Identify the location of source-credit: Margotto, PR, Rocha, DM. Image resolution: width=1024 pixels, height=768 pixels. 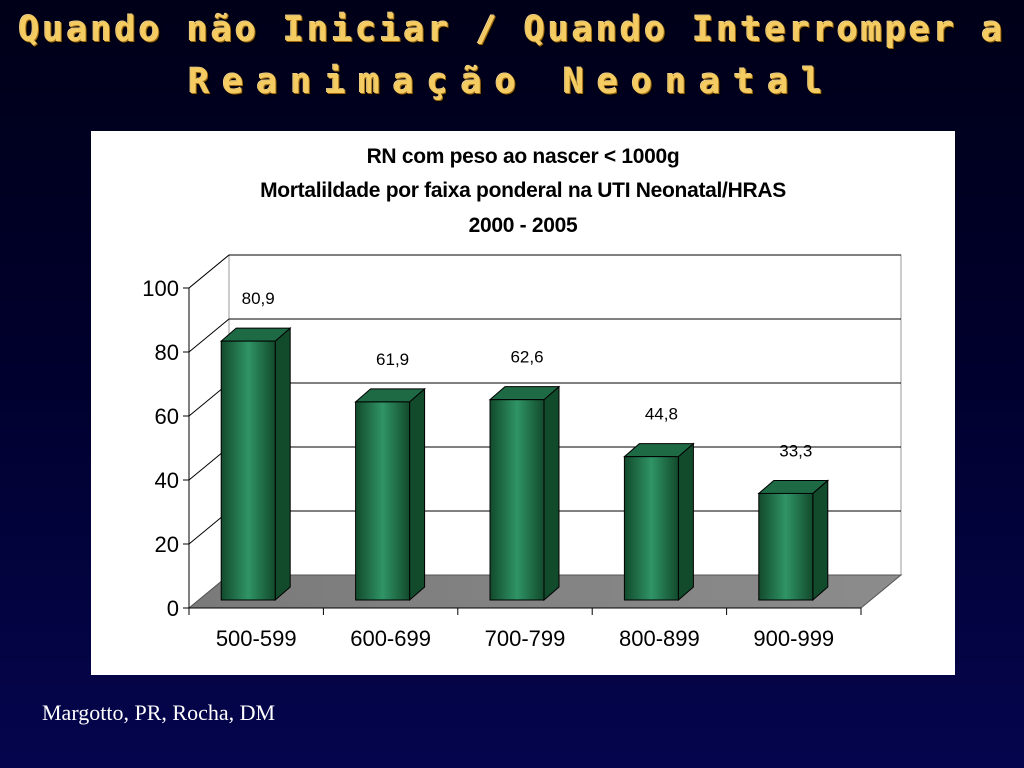
(159, 712).